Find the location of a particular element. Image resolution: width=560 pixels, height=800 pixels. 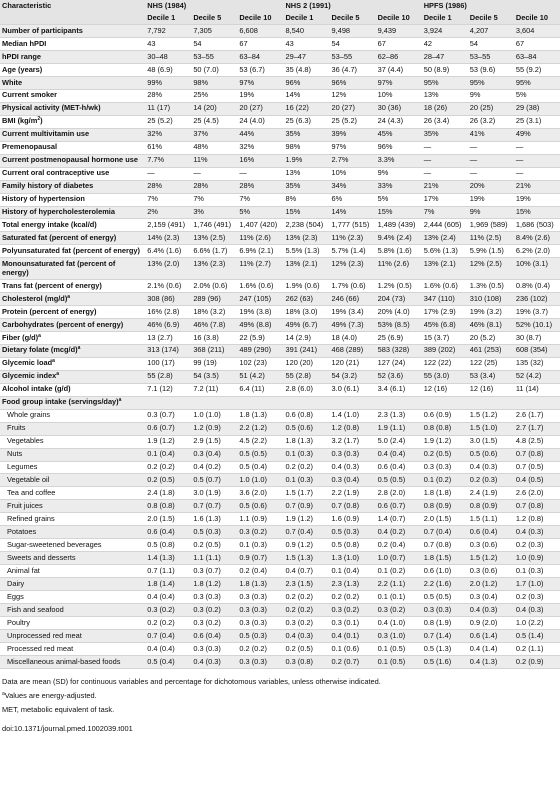

cell: 18 (4.0) is located at coordinates (352, 338).